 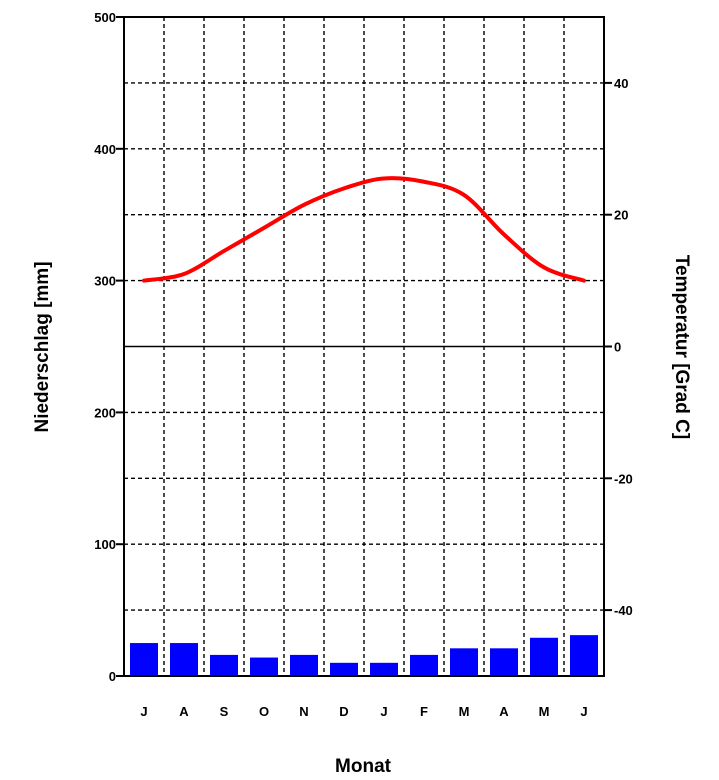 I want to click on precipitation-bars, so click(x=364, y=655).